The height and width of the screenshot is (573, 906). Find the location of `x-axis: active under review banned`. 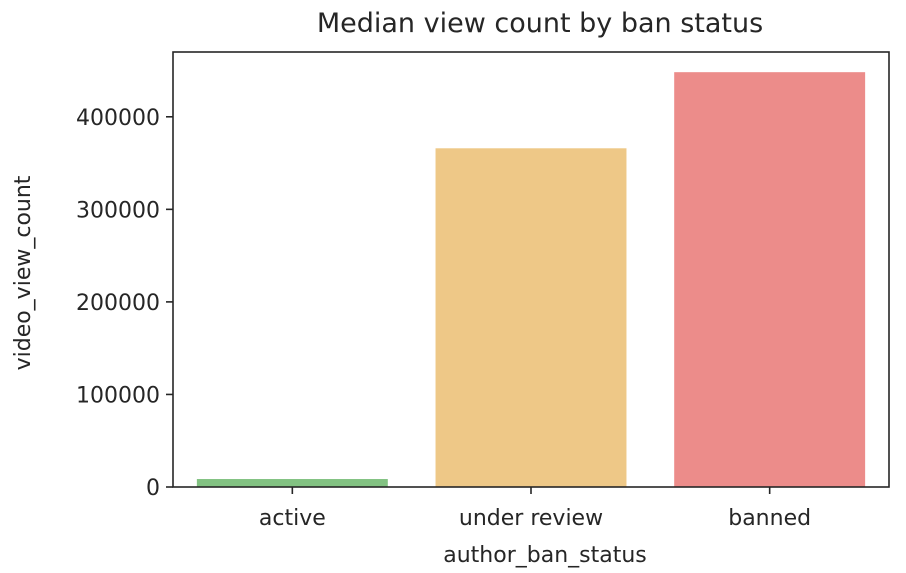

x-axis: active under review banned is located at coordinates (535, 509).